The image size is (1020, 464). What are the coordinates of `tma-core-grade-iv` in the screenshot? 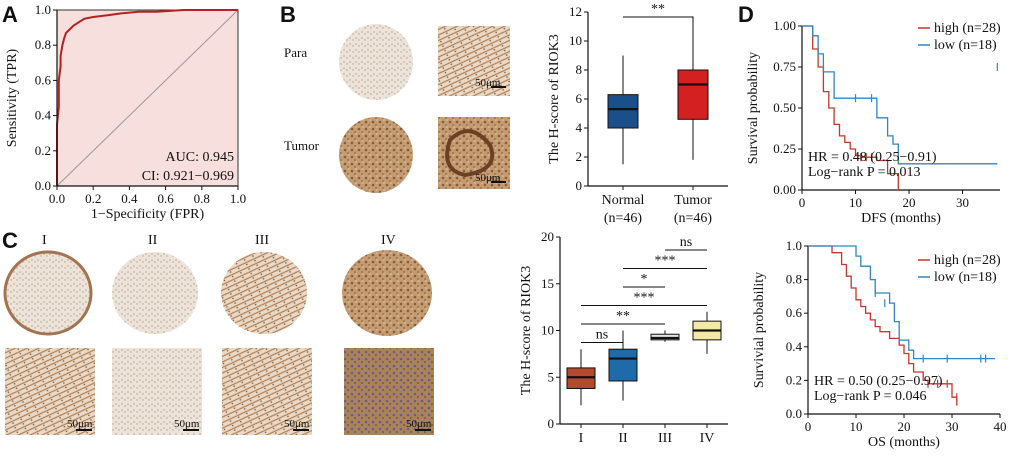 It's located at (387, 293).